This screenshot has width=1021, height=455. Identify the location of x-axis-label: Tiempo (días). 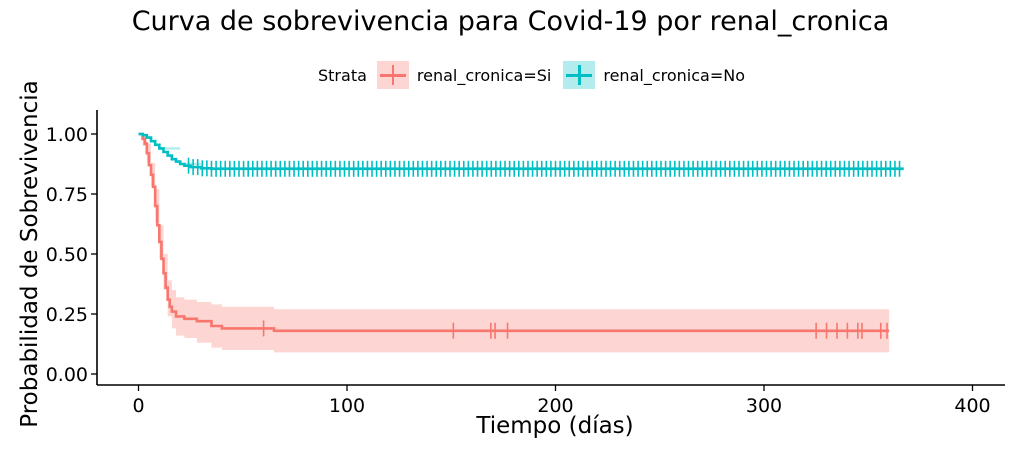
(555, 426).